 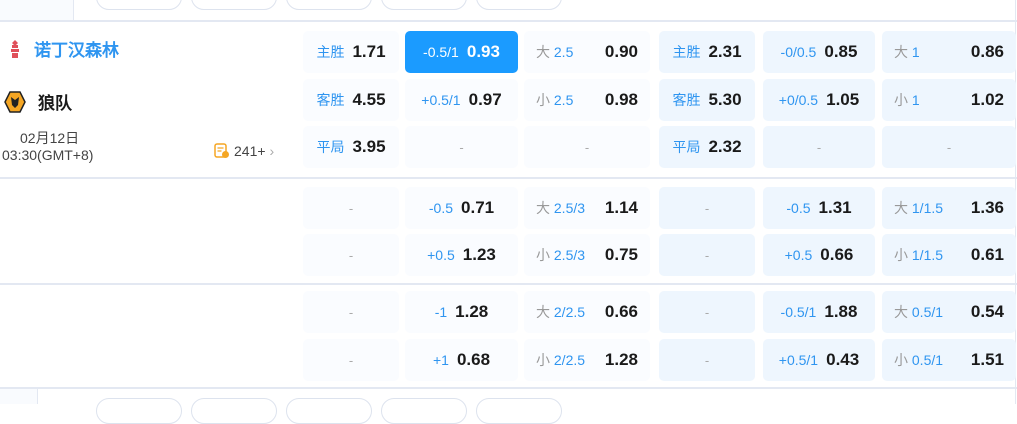 I want to click on odds-cell: 客胜 4.55, so click(x=351, y=100).